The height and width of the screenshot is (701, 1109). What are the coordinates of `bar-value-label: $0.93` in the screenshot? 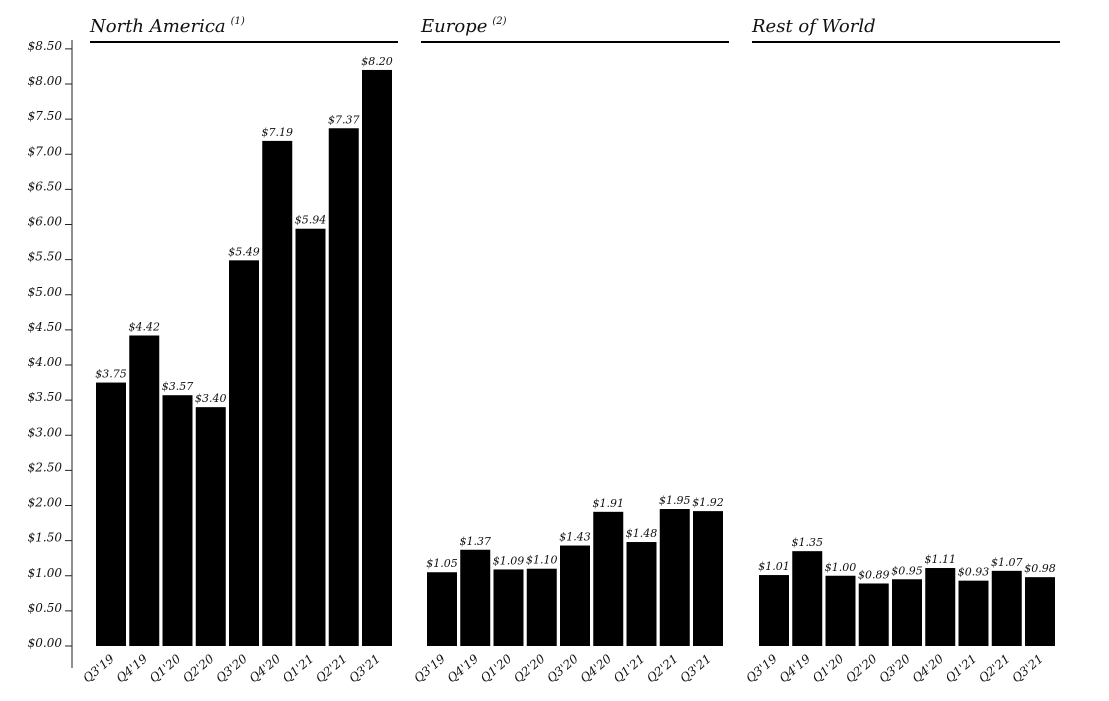 It's located at (974, 572).